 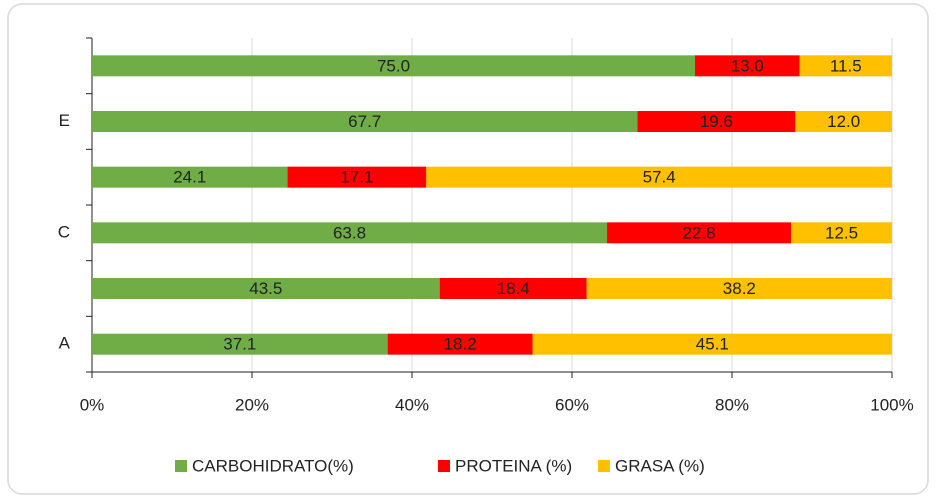 I want to click on value-label: 43.5, so click(x=265, y=288).